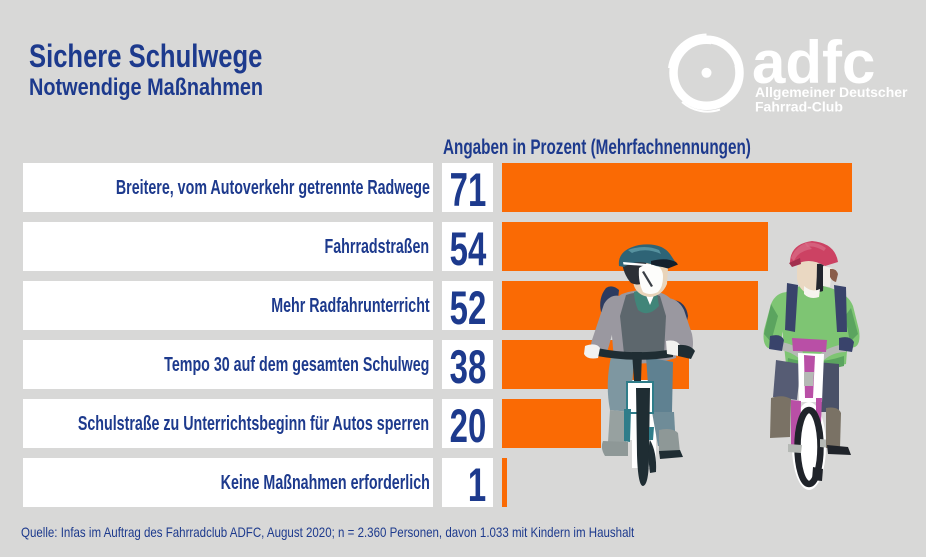  I want to click on svg-text: Fahrrad-Club, so click(799, 107).